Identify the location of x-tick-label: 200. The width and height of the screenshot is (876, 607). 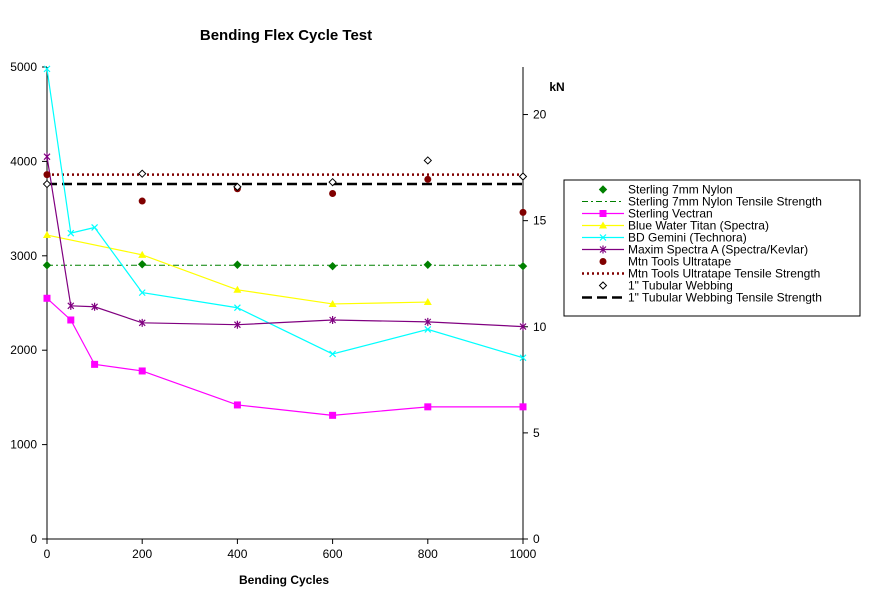
(142, 554).